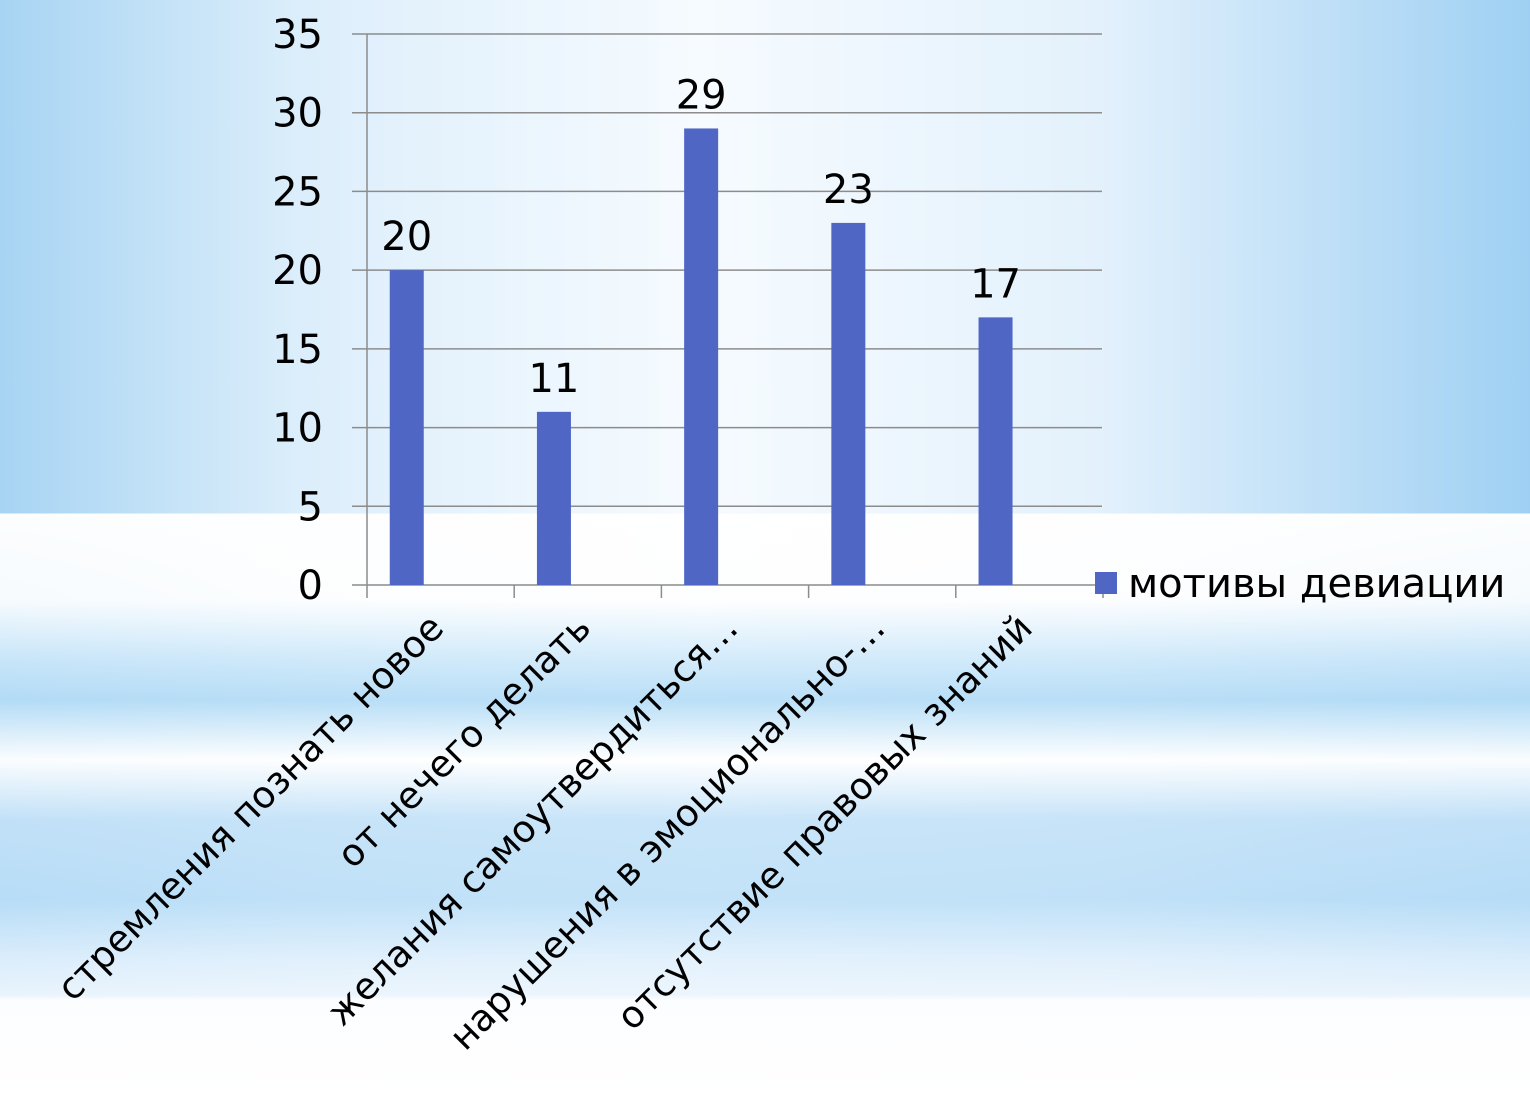 Image resolution: width=1530 pixels, height=1097 pixels. Describe the element at coordinates (464, 741) in the screenshot. I see `x-category-label: от нечего делать` at that location.